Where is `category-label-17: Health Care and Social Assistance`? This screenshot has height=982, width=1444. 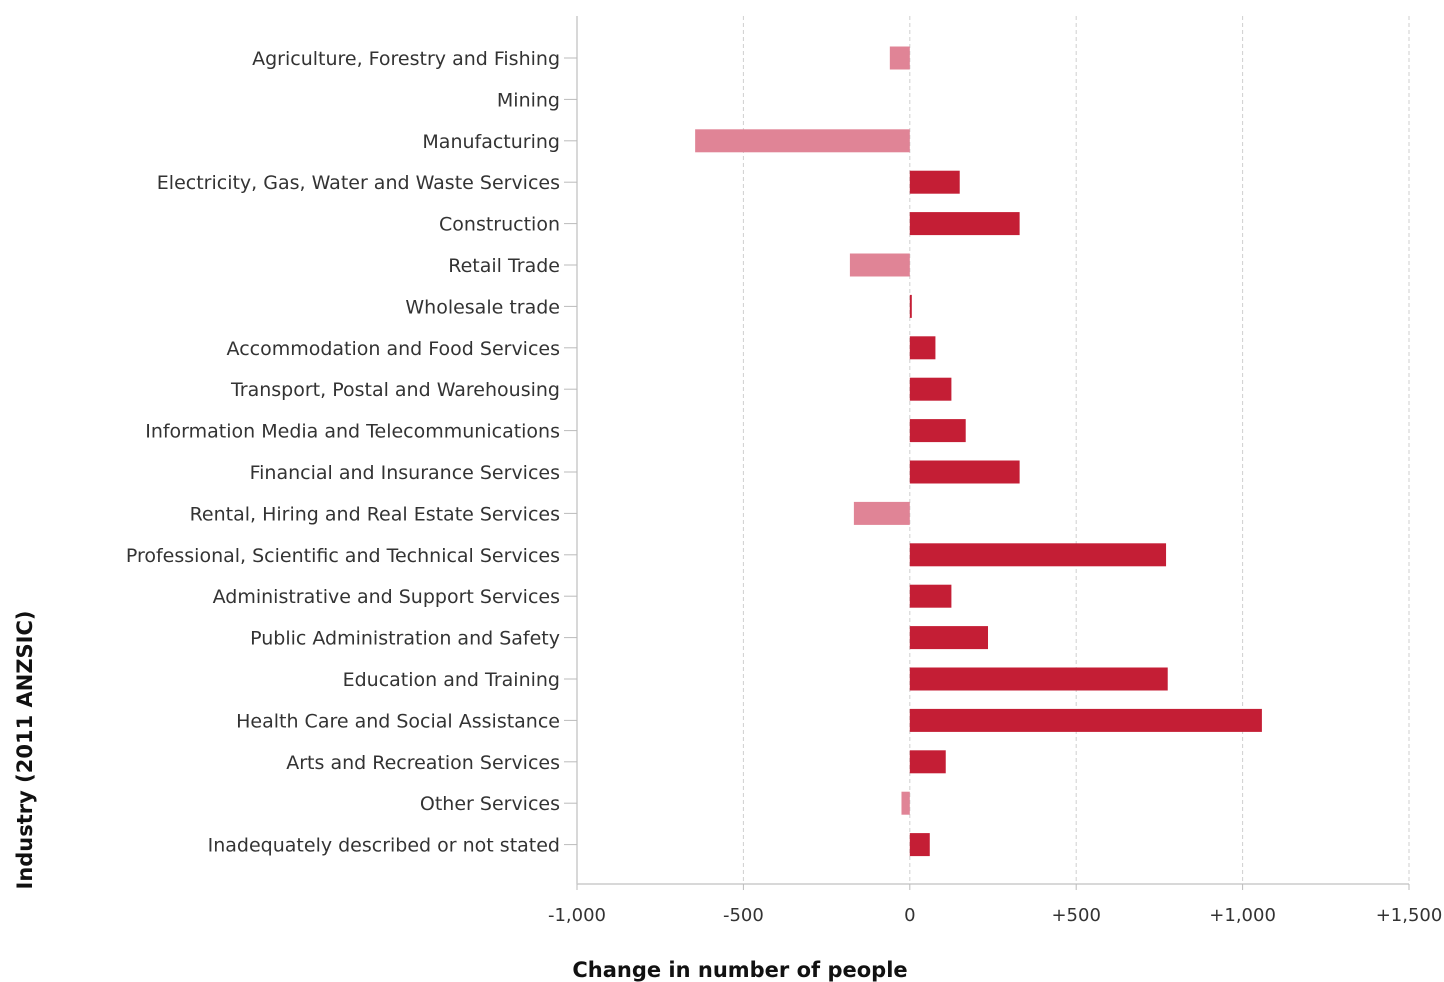 category-label-17: Health Care and Social Assistance is located at coordinates (398, 721).